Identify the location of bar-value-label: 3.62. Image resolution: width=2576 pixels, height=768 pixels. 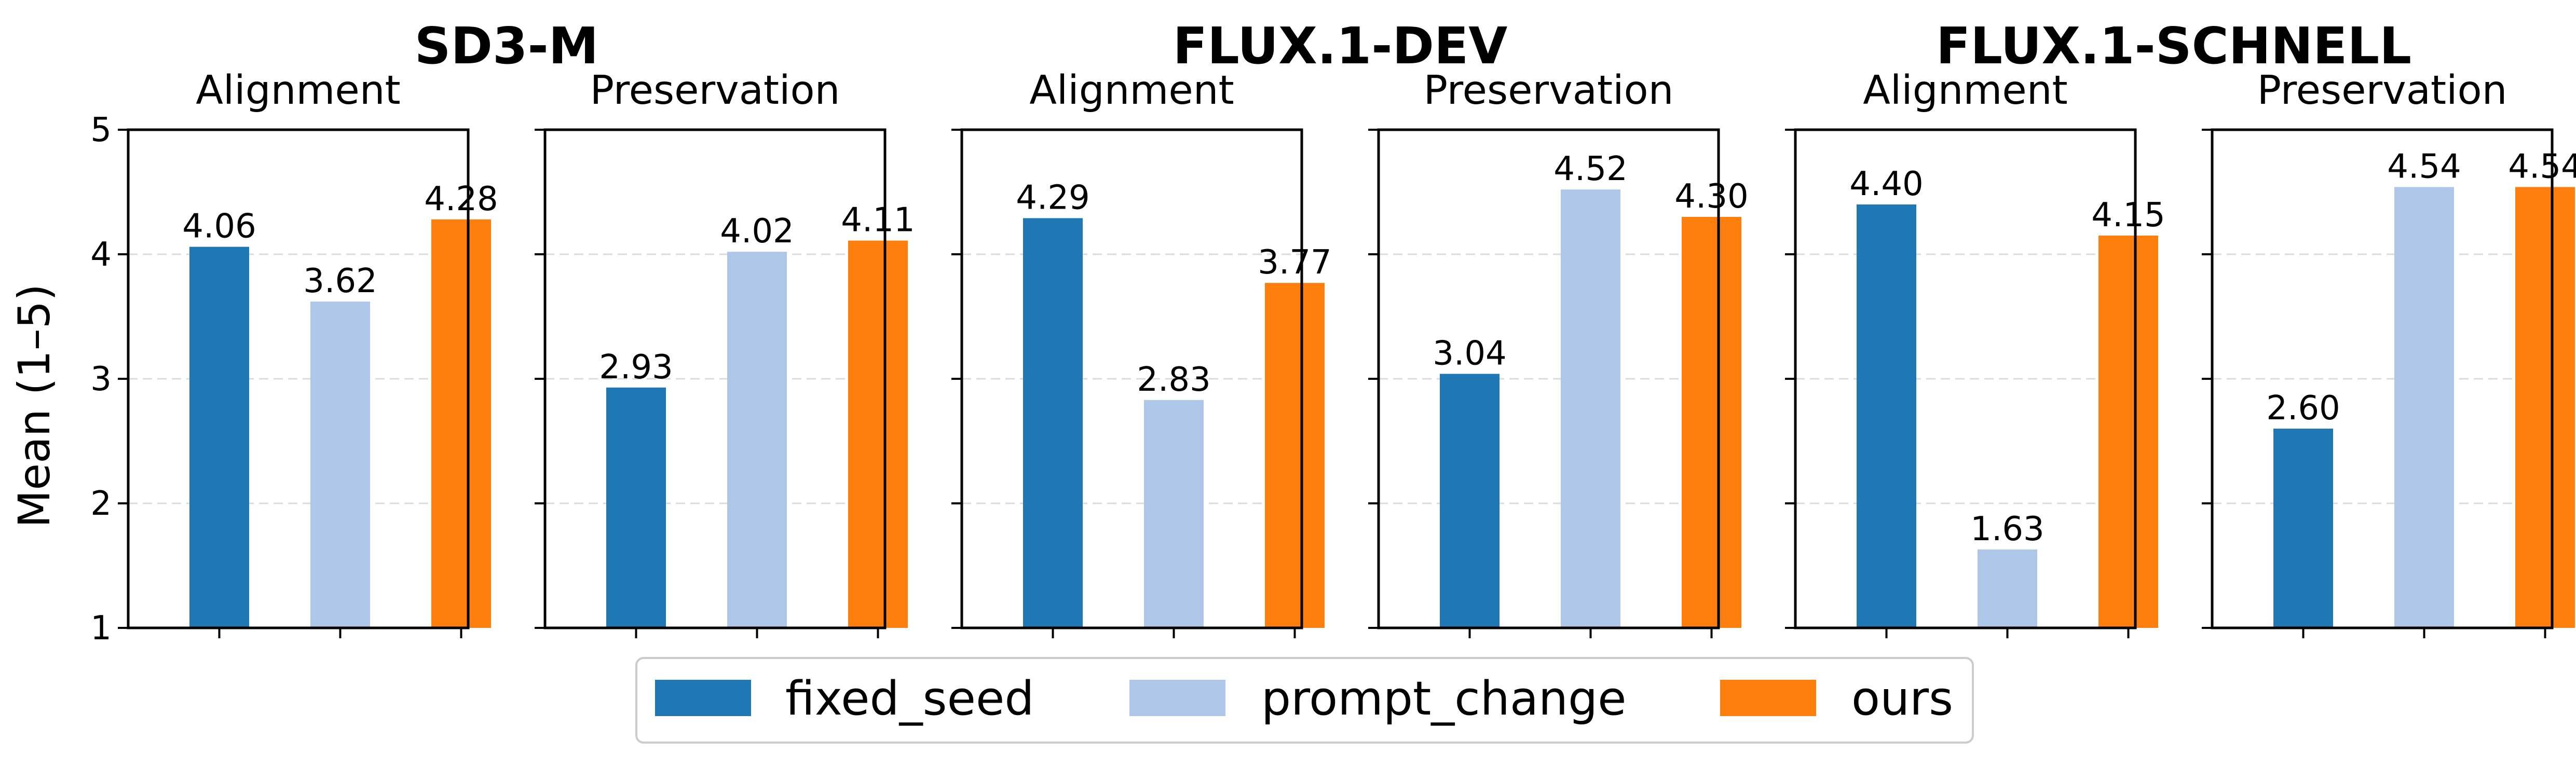
(340, 281).